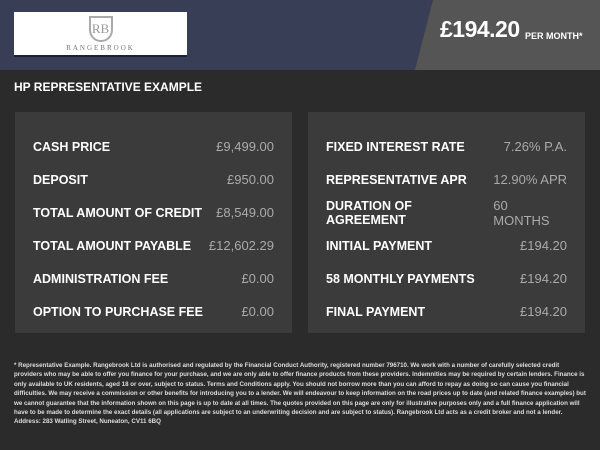 This screenshot has width=600, height=450. I want to click on label: ADMINISTRATION FEE, so click(101, 278).